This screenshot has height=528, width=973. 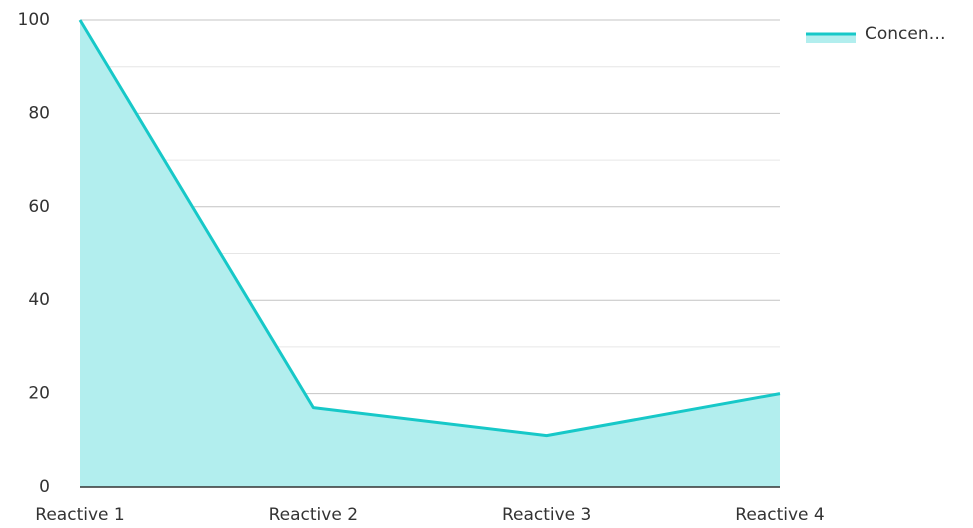 I want to click on y-tick-label: 0, so click(x=44, y=487).